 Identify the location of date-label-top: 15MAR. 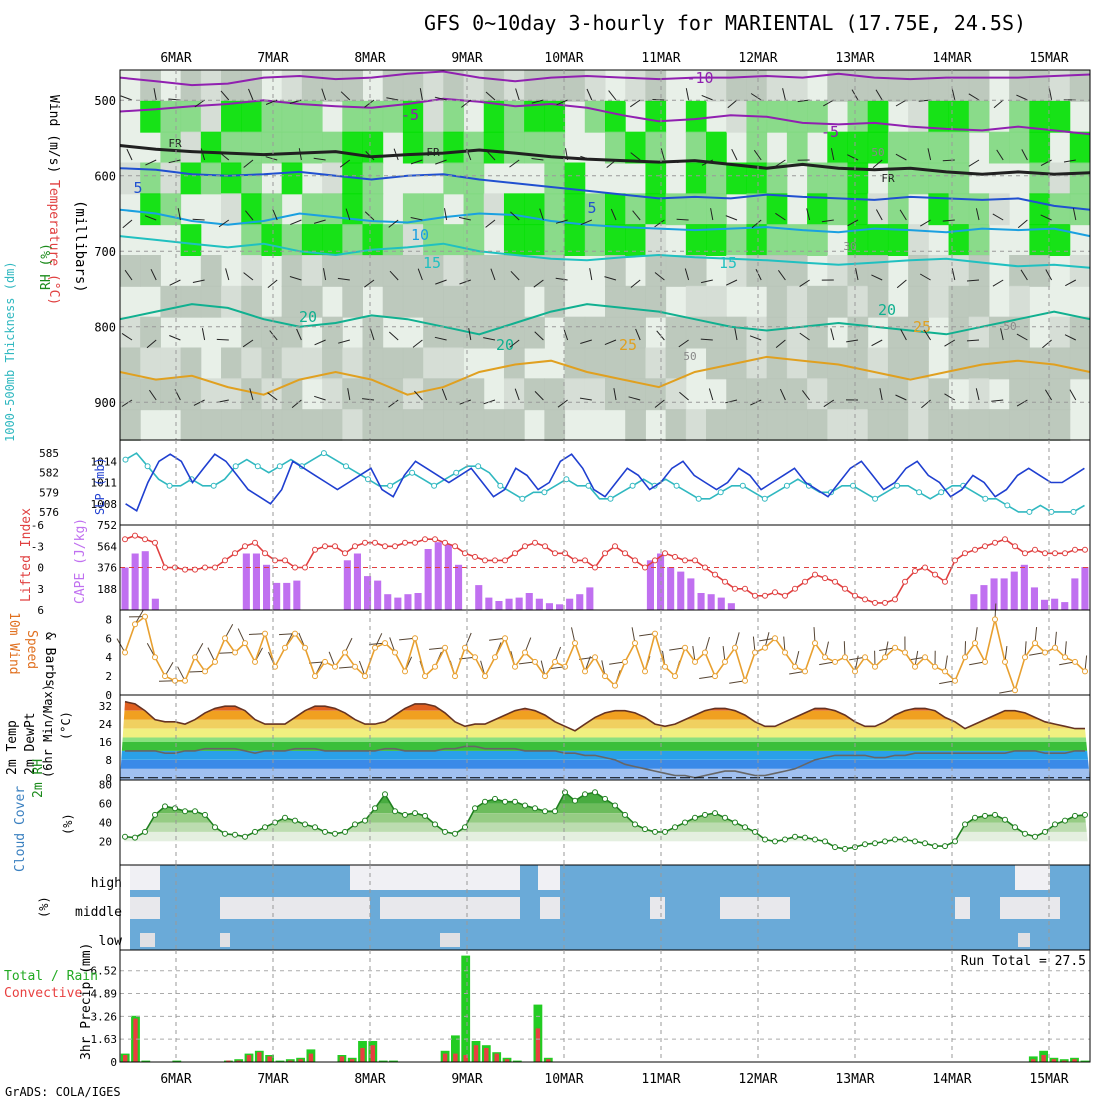
(1048, 58).